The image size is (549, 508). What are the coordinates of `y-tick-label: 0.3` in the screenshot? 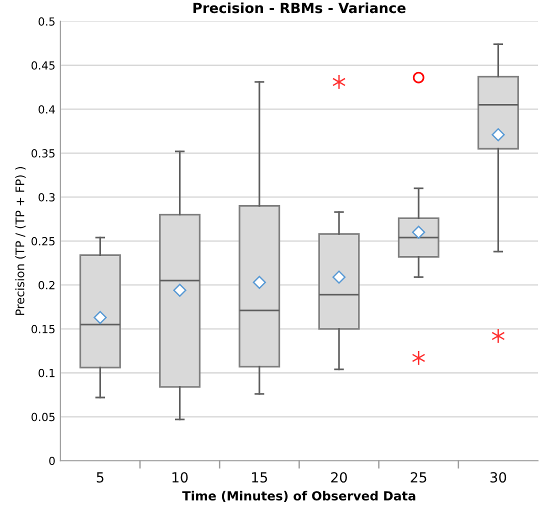 It's located at (46, 197).